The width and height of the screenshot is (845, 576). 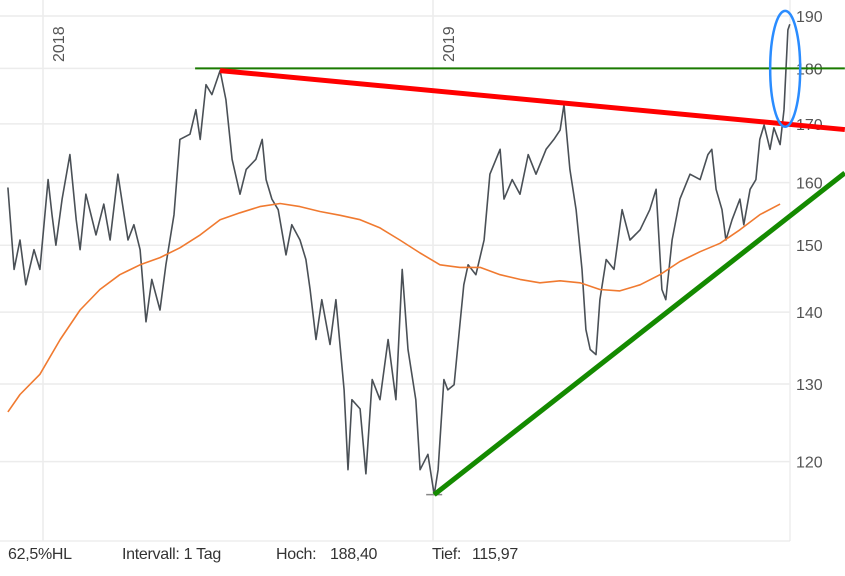 What do you see at coordinates (59, 44) in the screenshot?
I see `x-tick-label: 2018` at bounding box center [59, 44].